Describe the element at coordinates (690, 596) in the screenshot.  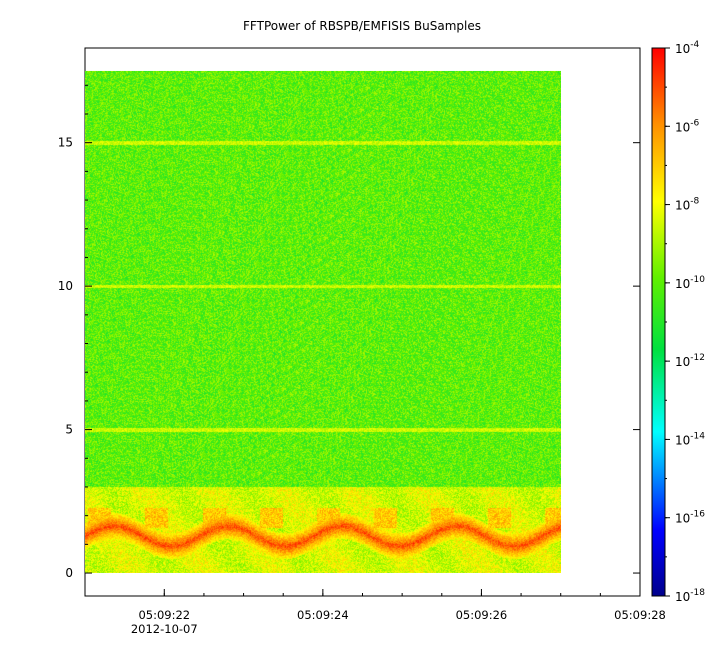
I see `colorbar-tick-label: 10⁻¹⁸` at that location.